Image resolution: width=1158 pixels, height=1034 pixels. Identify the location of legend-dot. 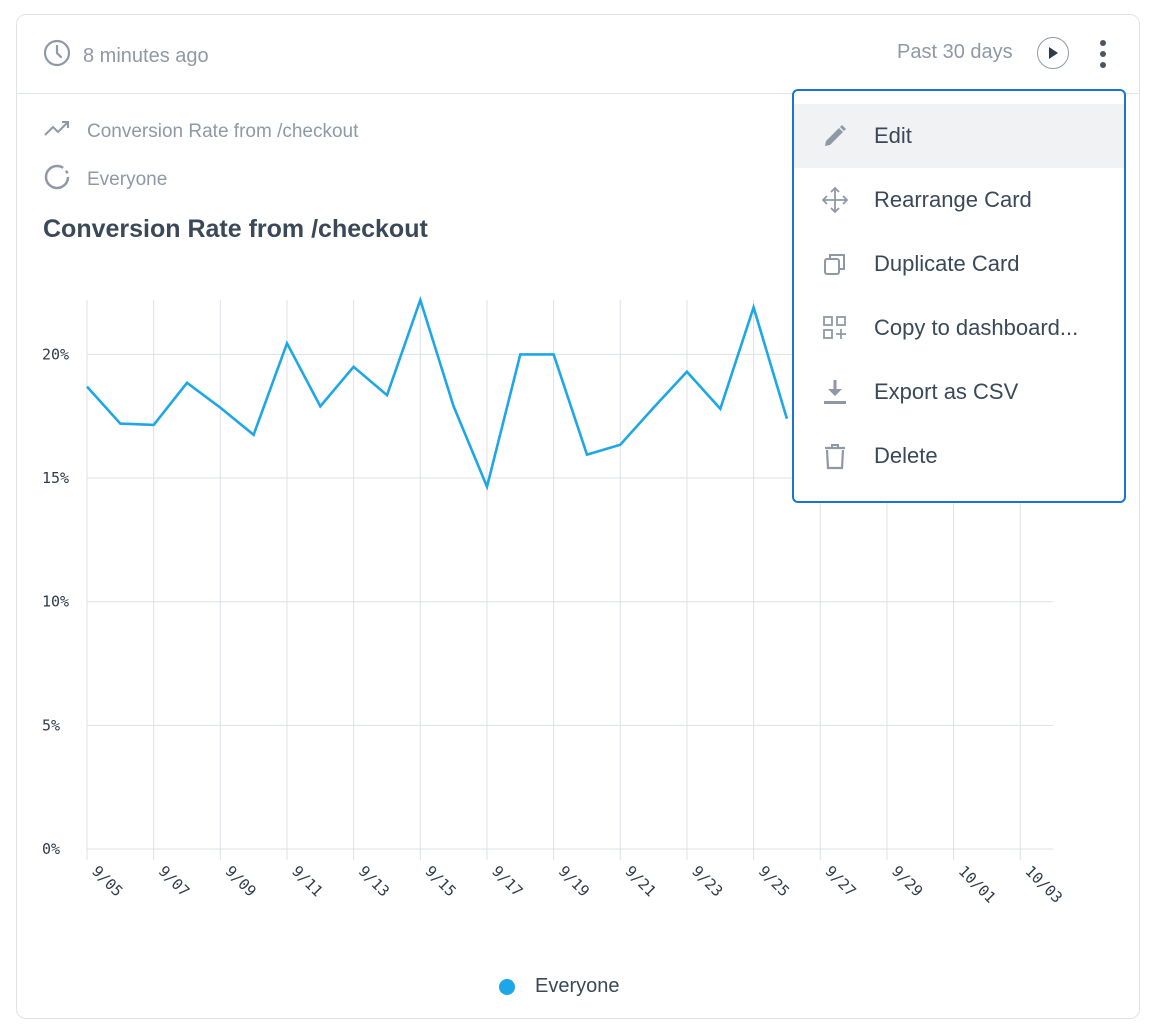
(507, 986).